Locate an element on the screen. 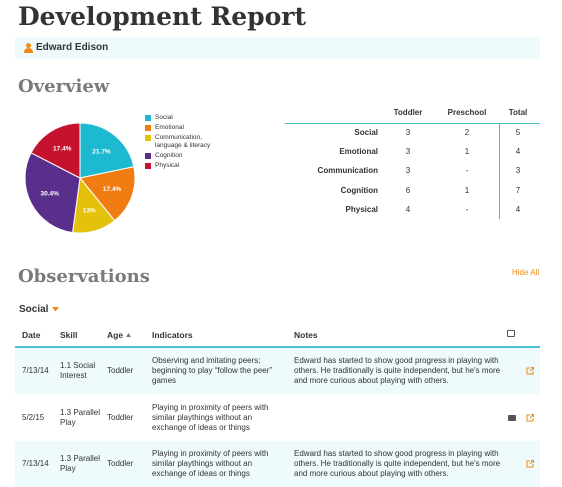  legend-label: Emotional is located at coordinates (169, 127).